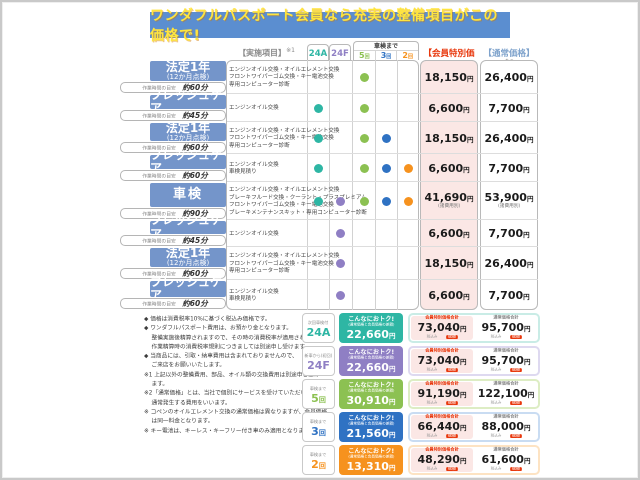 This screenshot has height=480, width=640. I want to click on column-divider, so click(397, 185).